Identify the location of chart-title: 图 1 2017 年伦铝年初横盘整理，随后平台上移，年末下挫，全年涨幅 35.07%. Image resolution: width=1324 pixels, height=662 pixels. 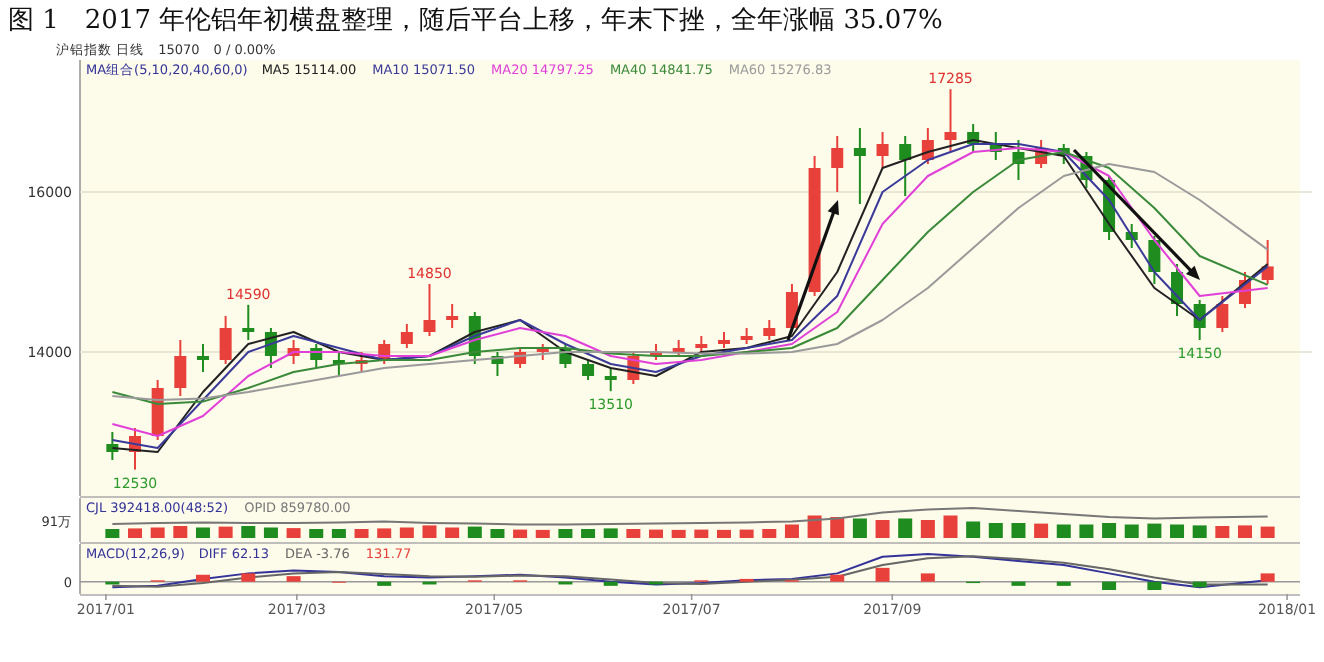
(475, 21).